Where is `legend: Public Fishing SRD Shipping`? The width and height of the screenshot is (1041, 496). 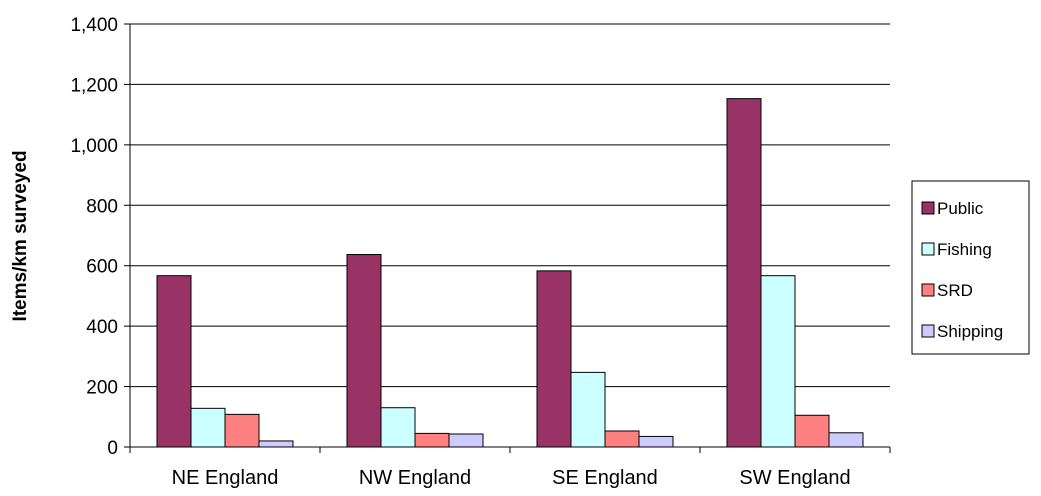 legend: Public Fishing SRD Shipping is located at coordinates (970, 267).